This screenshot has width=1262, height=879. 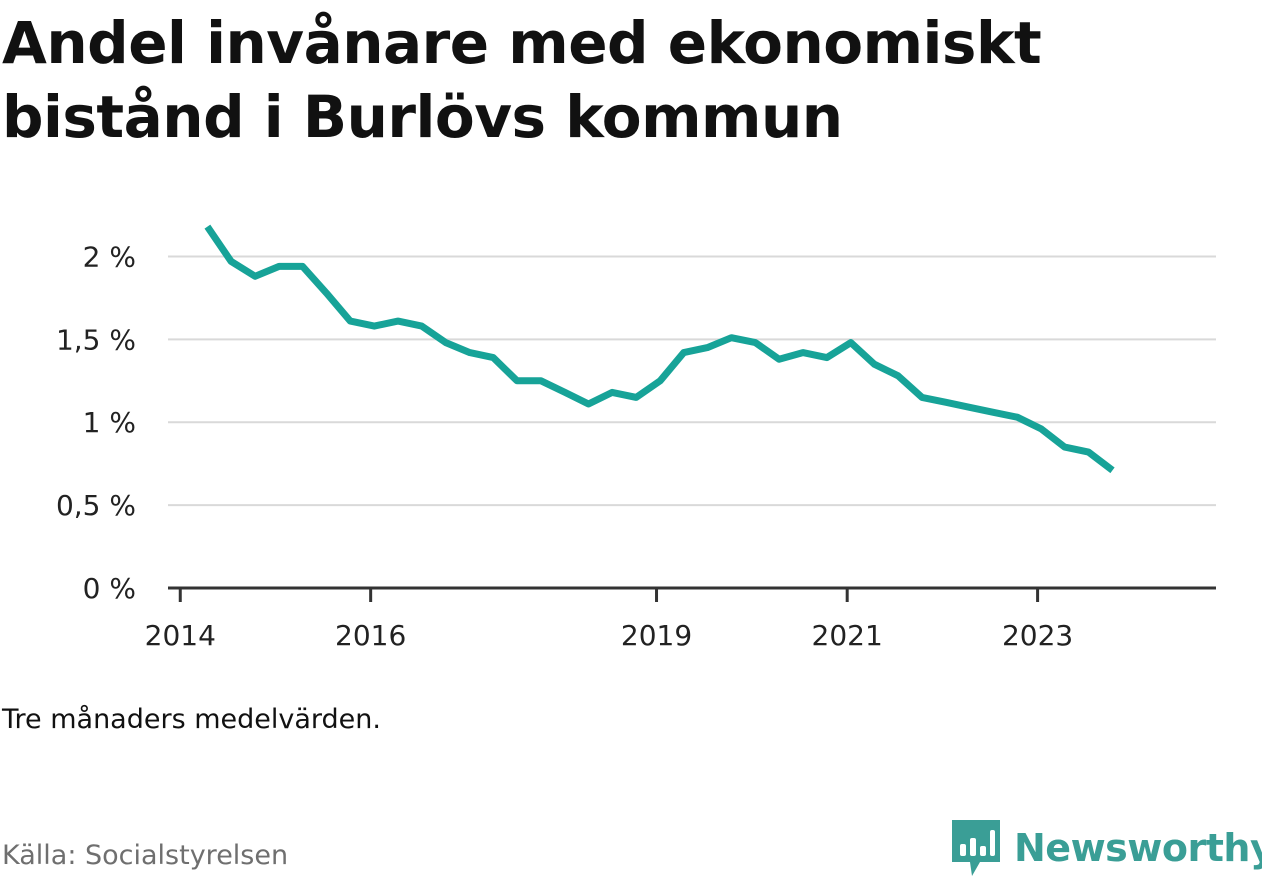 What do you see at coordinates (847, 635) in the screenshot?
I see `x-tick-label: 2021` at bounding box center [847, 635].